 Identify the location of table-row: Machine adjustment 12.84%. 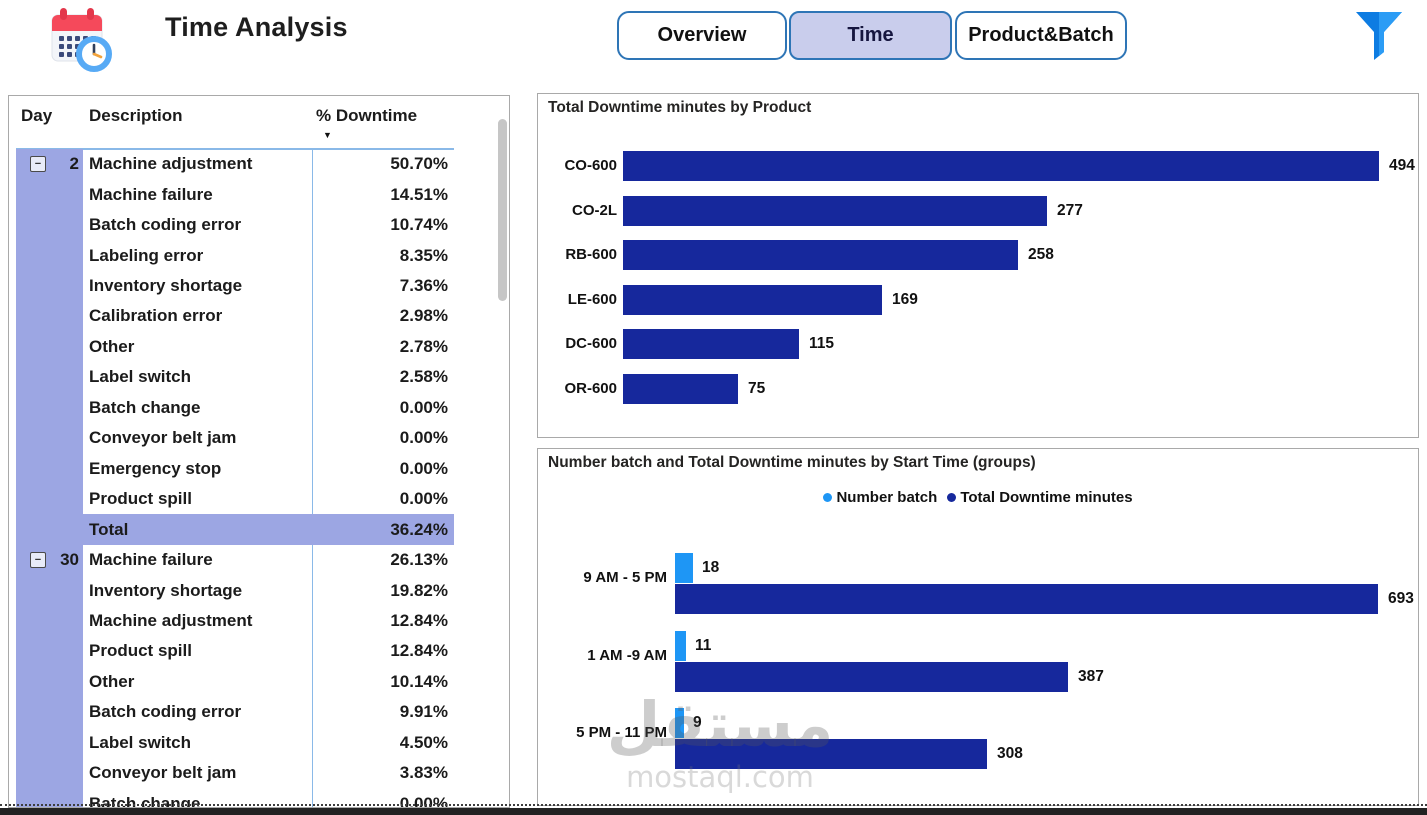
(235, 621).